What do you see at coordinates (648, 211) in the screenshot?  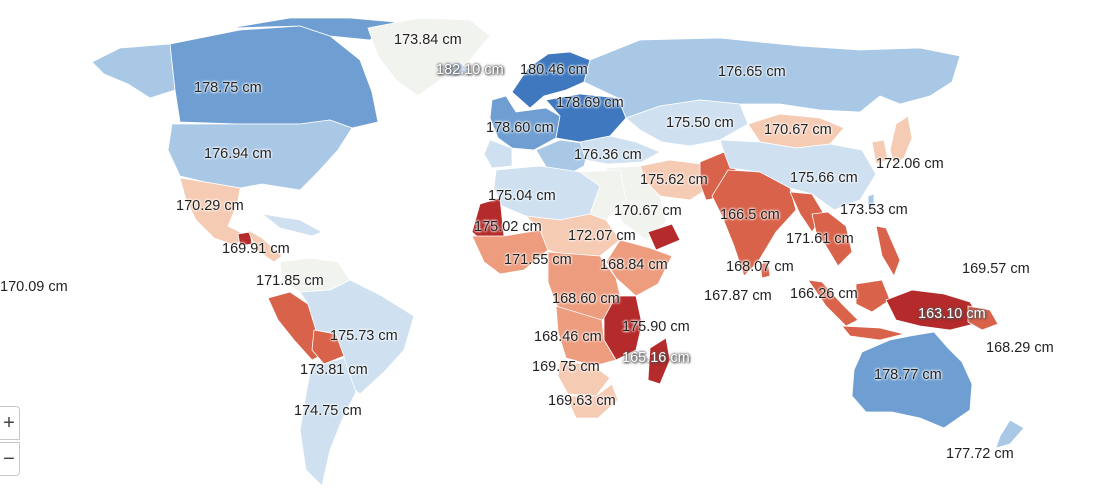 I see `label-egypt-sudan: 170.67 cm` at bounding box center [648, 211].